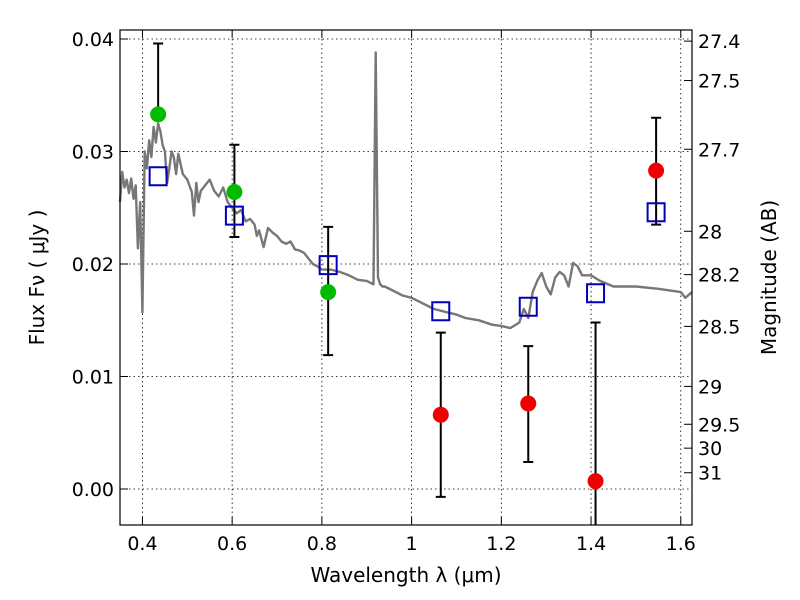 The width and height of the screenshot is (800, 600). What do you see at coordinates (710, 449) in the screenshot?
I see `mag-tick-label: 30` at bounding box center [710, 449].